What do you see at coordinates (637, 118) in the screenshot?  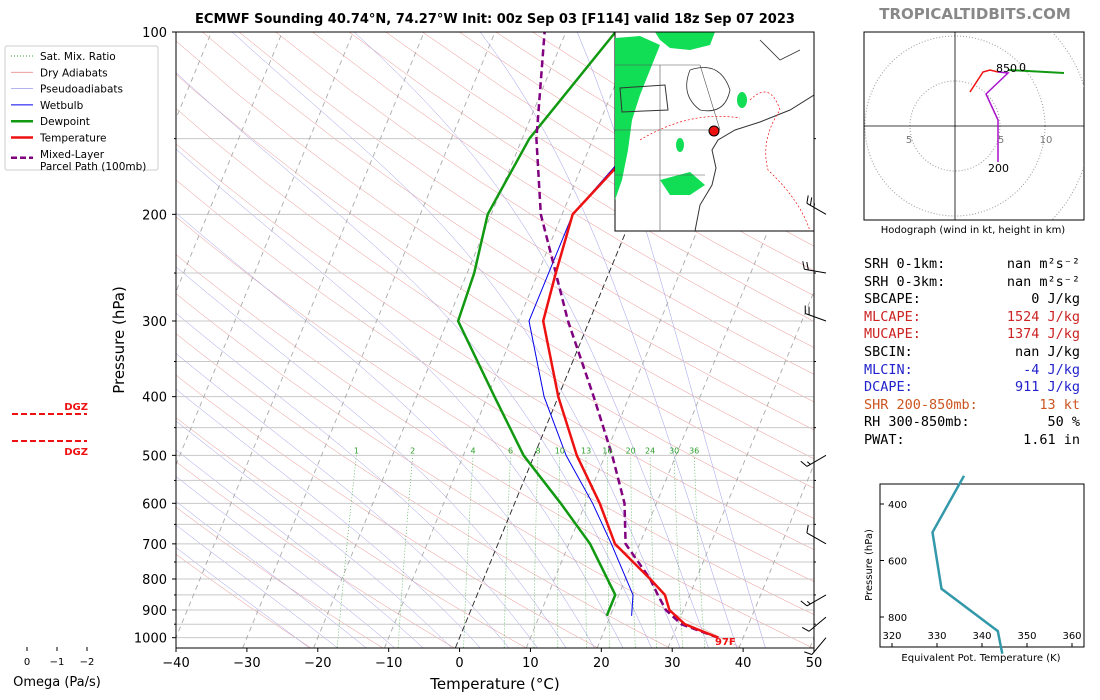 I see `precip-area-west` at bounding box center [637, 118].